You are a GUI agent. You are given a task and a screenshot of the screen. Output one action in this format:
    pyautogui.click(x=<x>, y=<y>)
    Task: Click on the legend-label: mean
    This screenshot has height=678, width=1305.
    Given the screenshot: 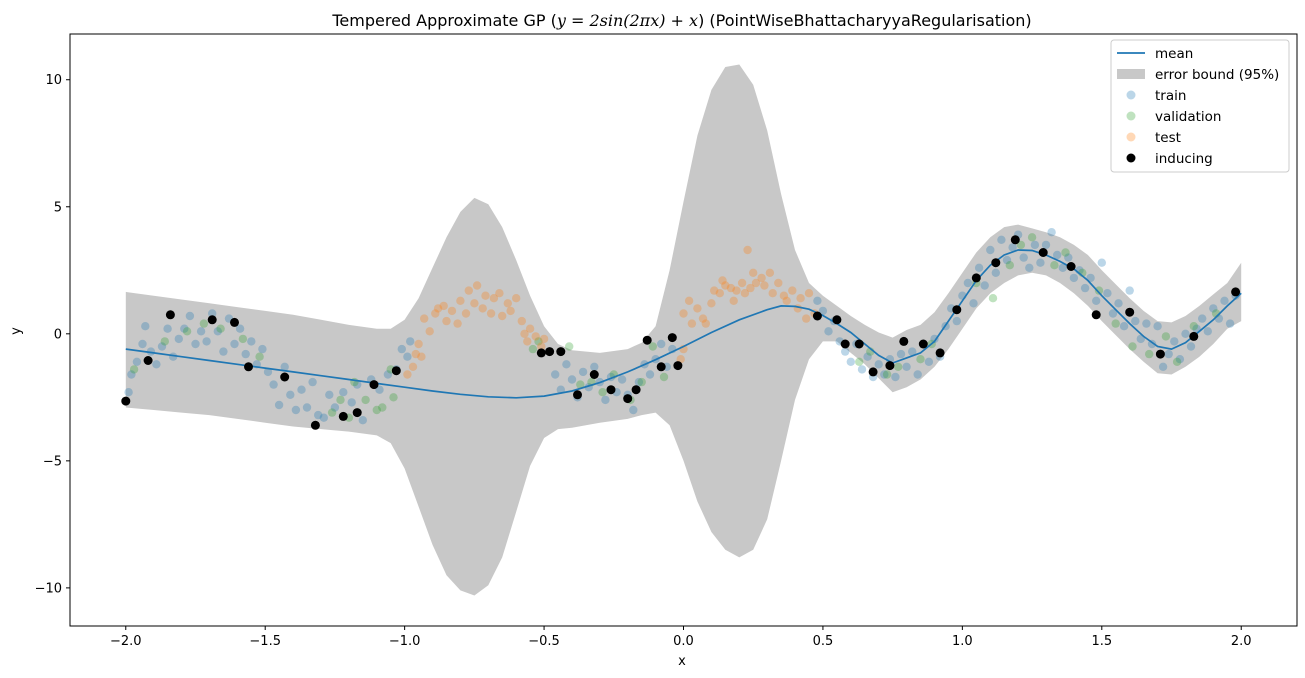 What is the action you would take?
    pyautogui.click(x=1174, y=54)
    